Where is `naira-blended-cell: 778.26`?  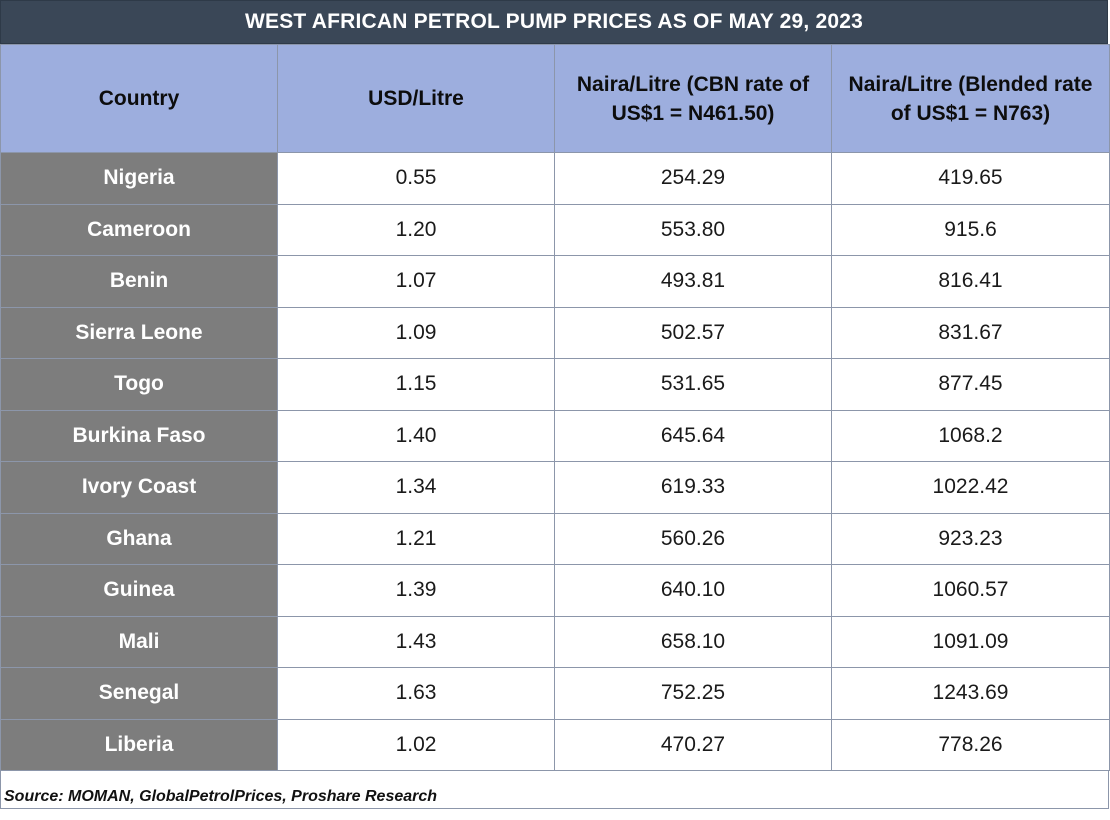 naira-blended-cell: 778.26 is located at coordinates (970, 744).